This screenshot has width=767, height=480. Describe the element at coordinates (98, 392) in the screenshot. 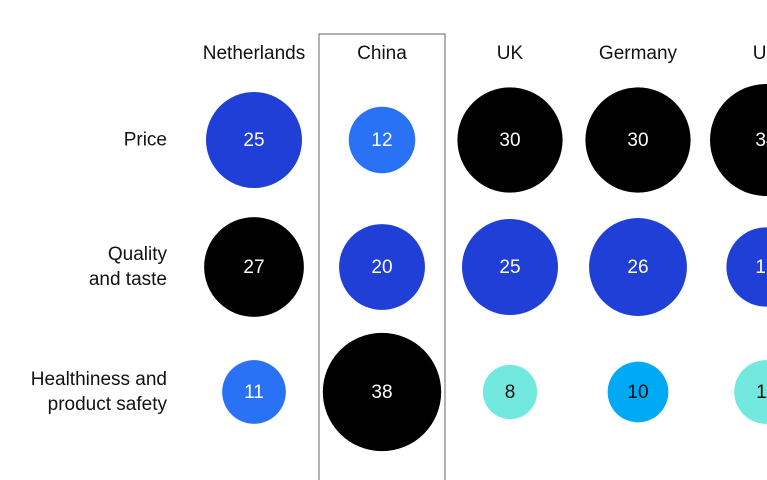

I see `row-label: Healthiness and product safety` at that location.